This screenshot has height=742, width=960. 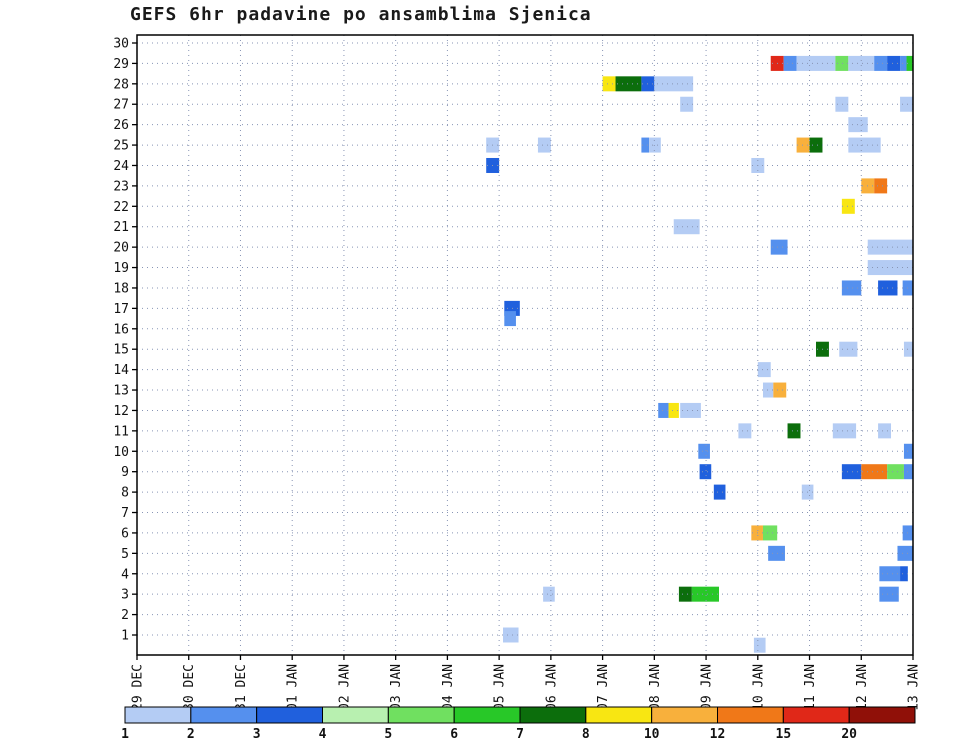 What do you see at coordinates (189, 687) in the screenshot?
I see `x-tick-label: 30 DEC` at bounding box center [189, 687].